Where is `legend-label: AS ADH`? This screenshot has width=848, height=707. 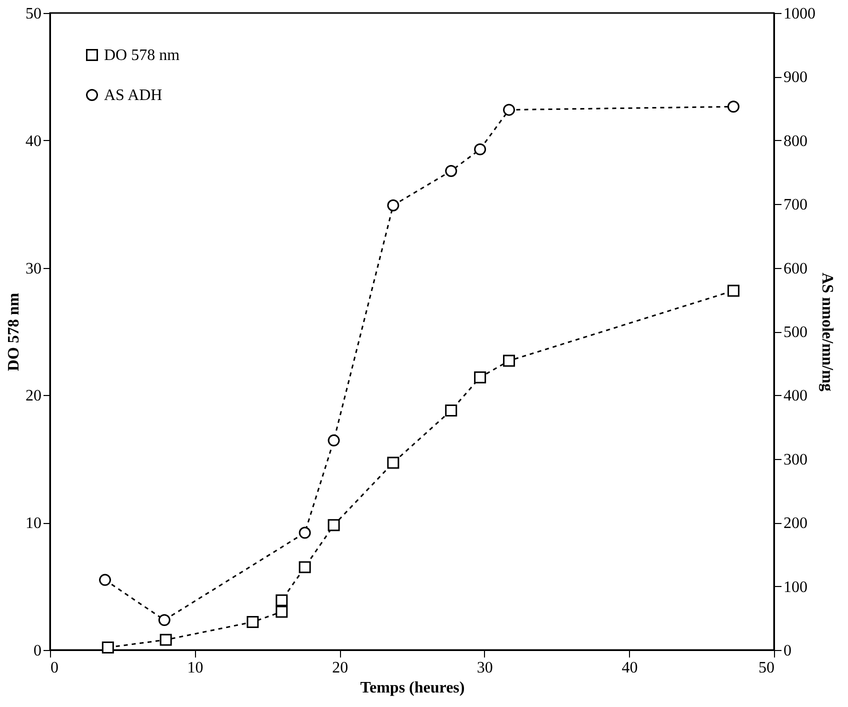
legend-label: AS ADH is located at coordinates (133, 95).